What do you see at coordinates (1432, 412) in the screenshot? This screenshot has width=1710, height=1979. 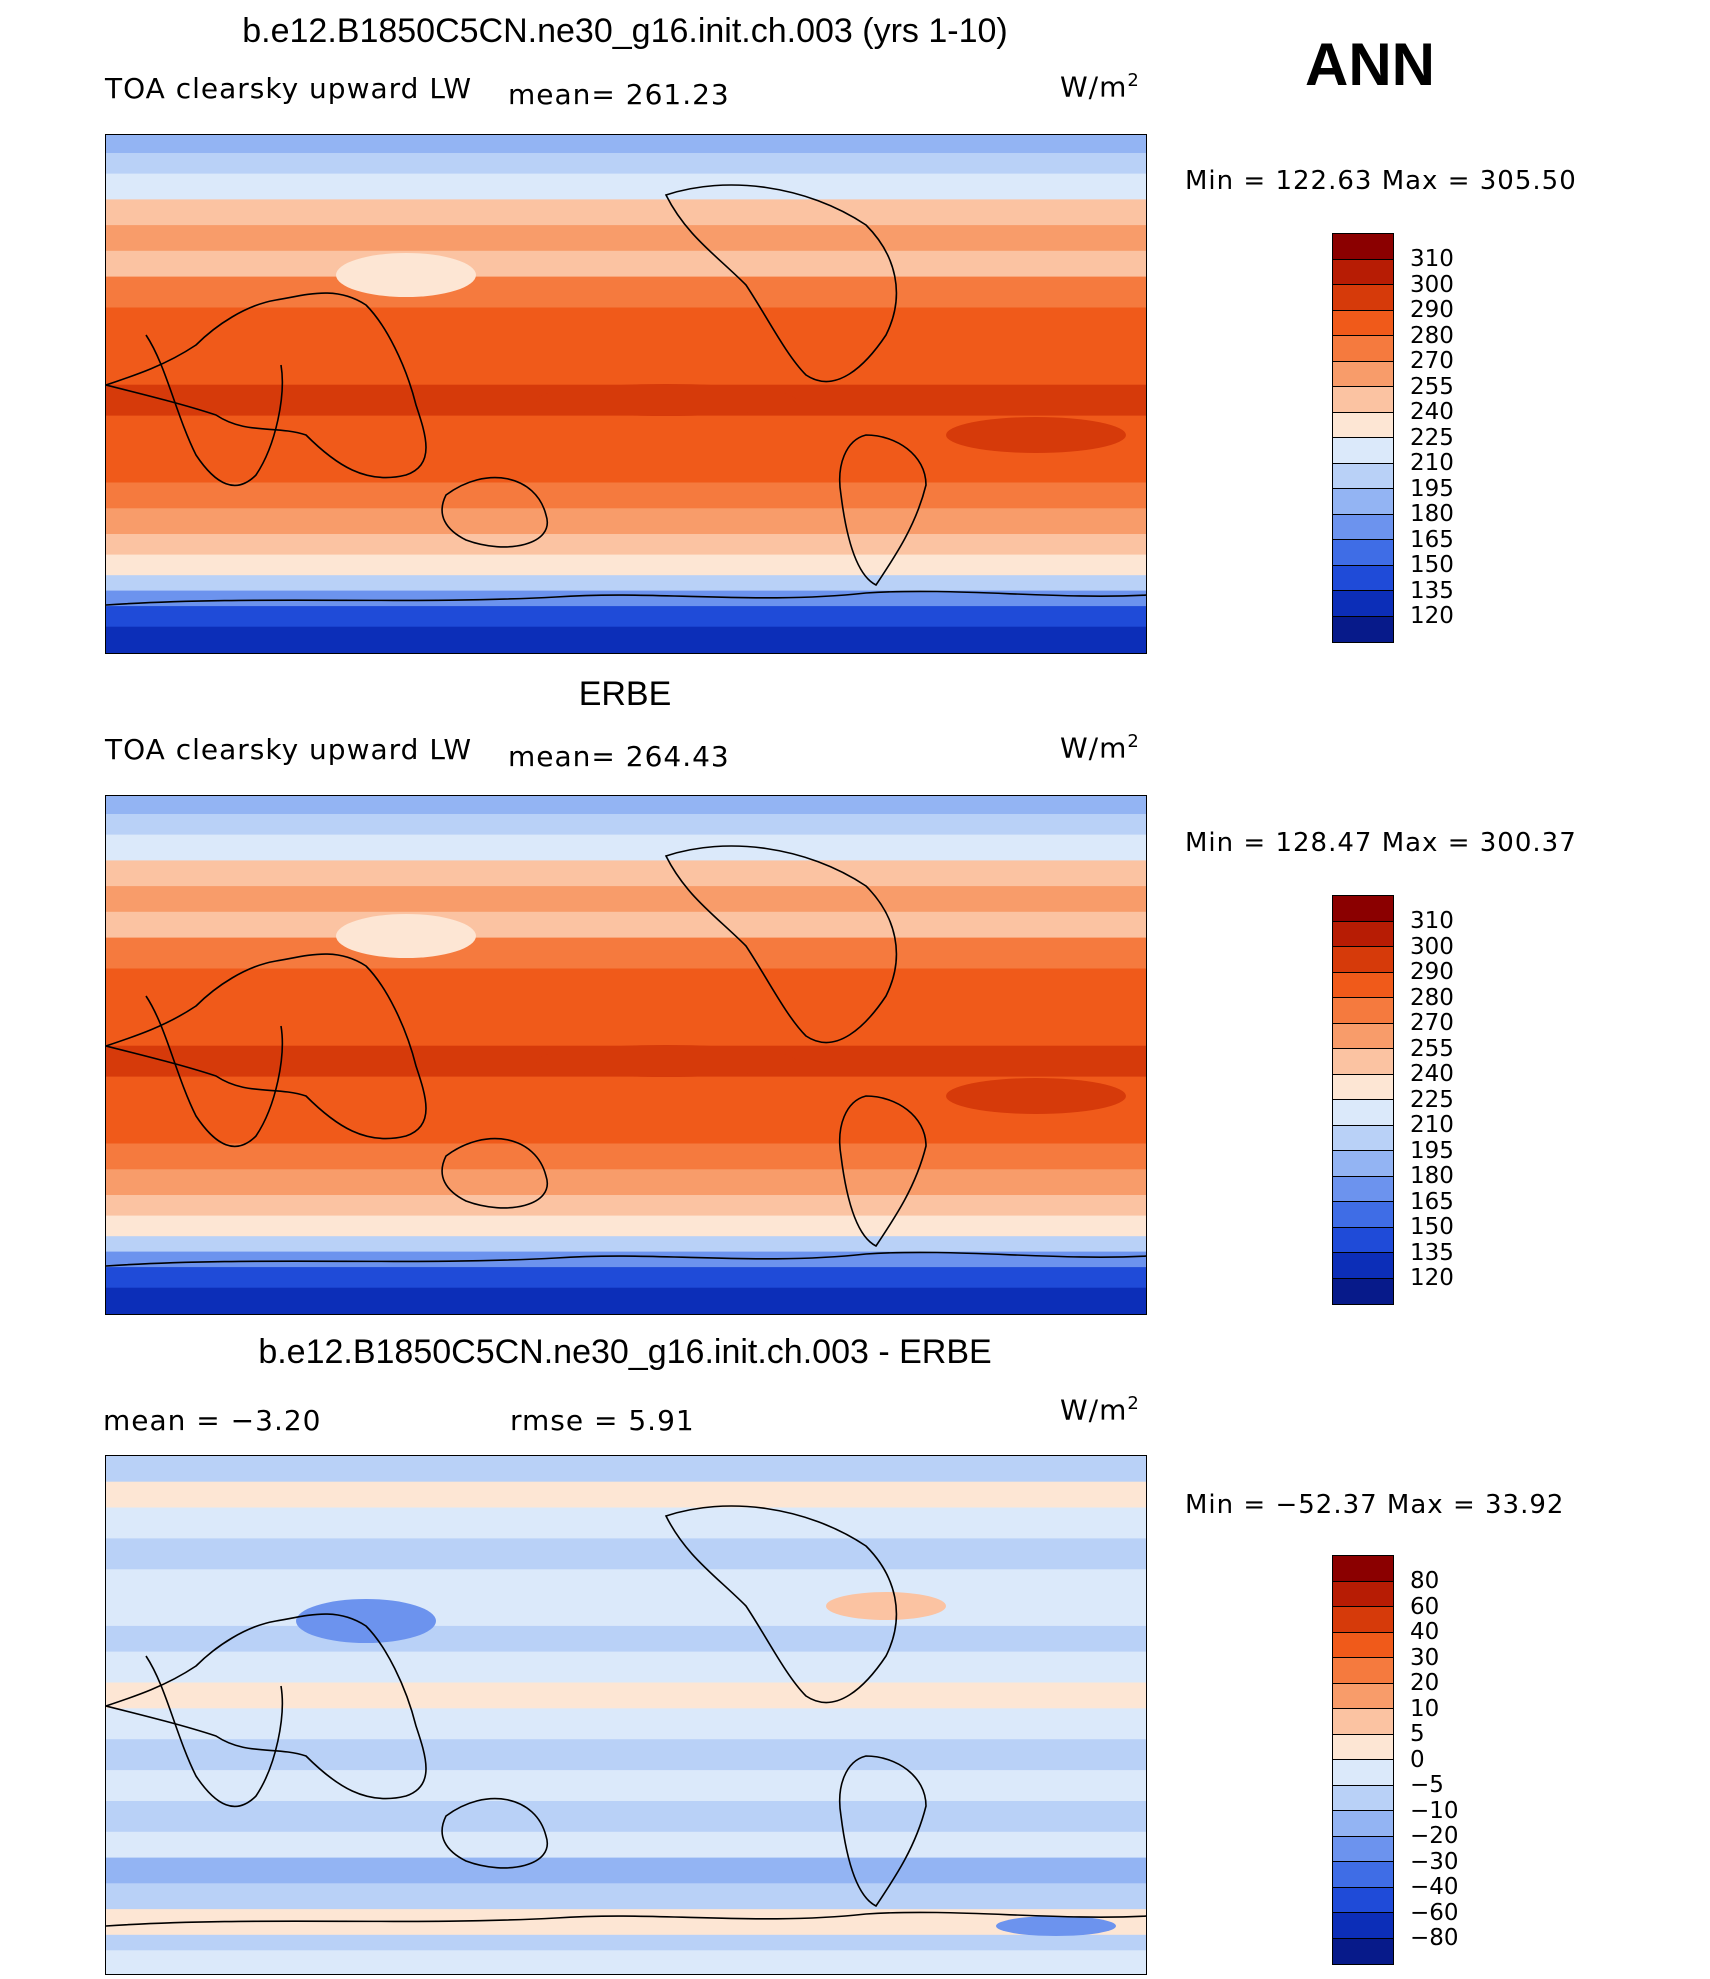 I see `colorbar-tick-label: 240` at bounding box center [1432, 412].